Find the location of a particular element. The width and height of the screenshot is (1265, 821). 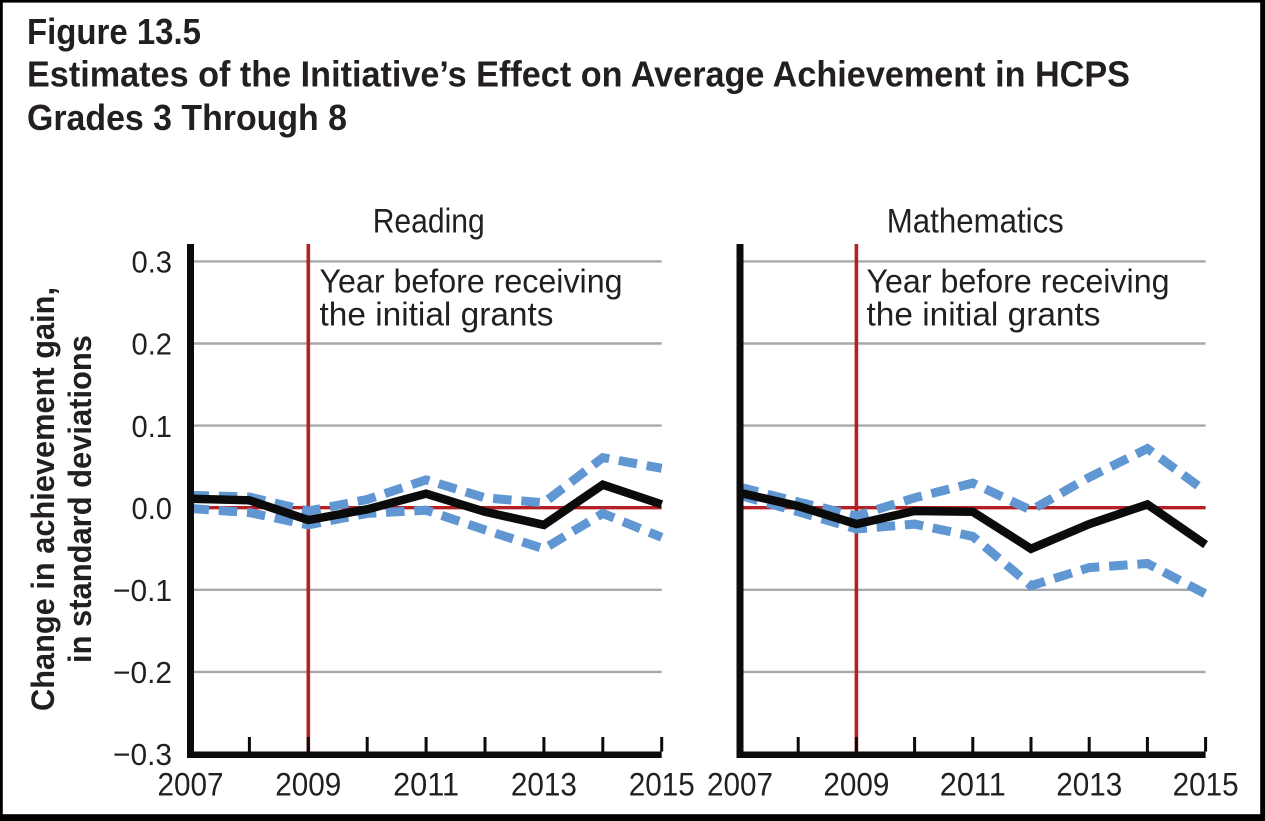

svg-text: 0.3 is located at coordinates (152, 262).